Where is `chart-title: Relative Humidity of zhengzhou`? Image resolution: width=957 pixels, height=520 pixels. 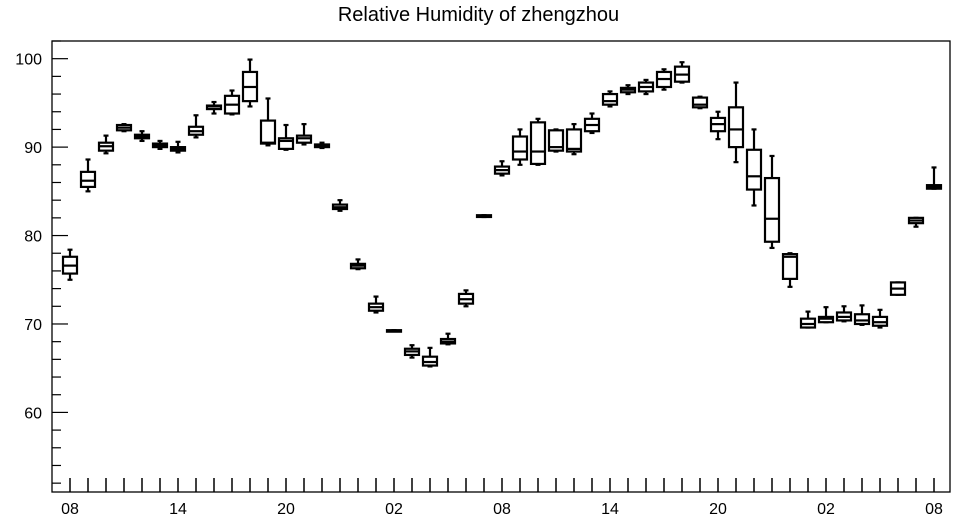
chart-title: Relative Humidity of zhengzhou is located at coordinates (478, 15).